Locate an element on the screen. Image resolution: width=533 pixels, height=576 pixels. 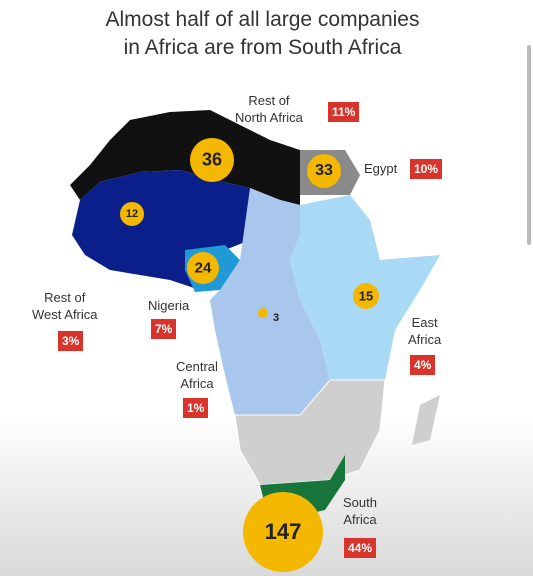
share-badge: 10% is located at coordinates (426, 169).